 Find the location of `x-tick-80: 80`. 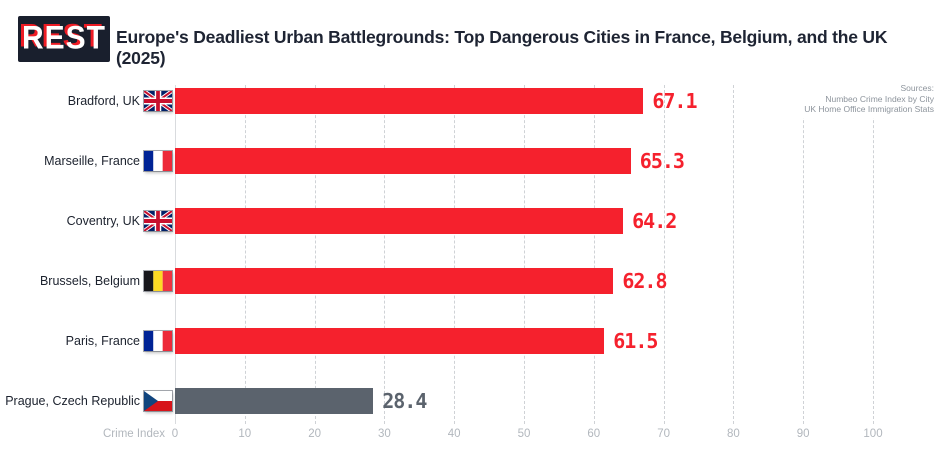

x-tick-80: 80 is located at coordinates (733, 434).